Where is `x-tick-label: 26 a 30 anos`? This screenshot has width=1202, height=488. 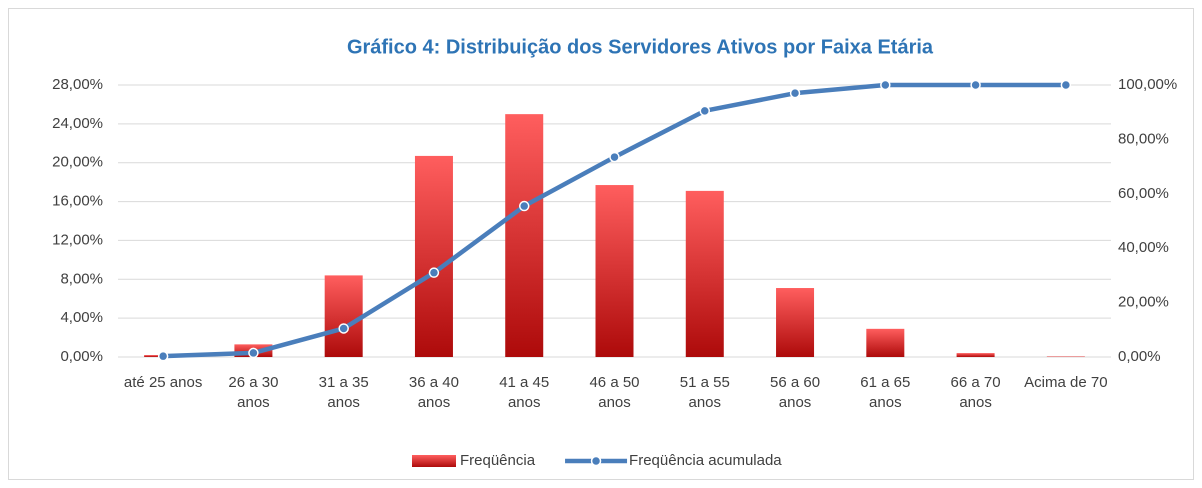
x-tick-label: 26 a 30 anos is located at coordinates (253, 392).